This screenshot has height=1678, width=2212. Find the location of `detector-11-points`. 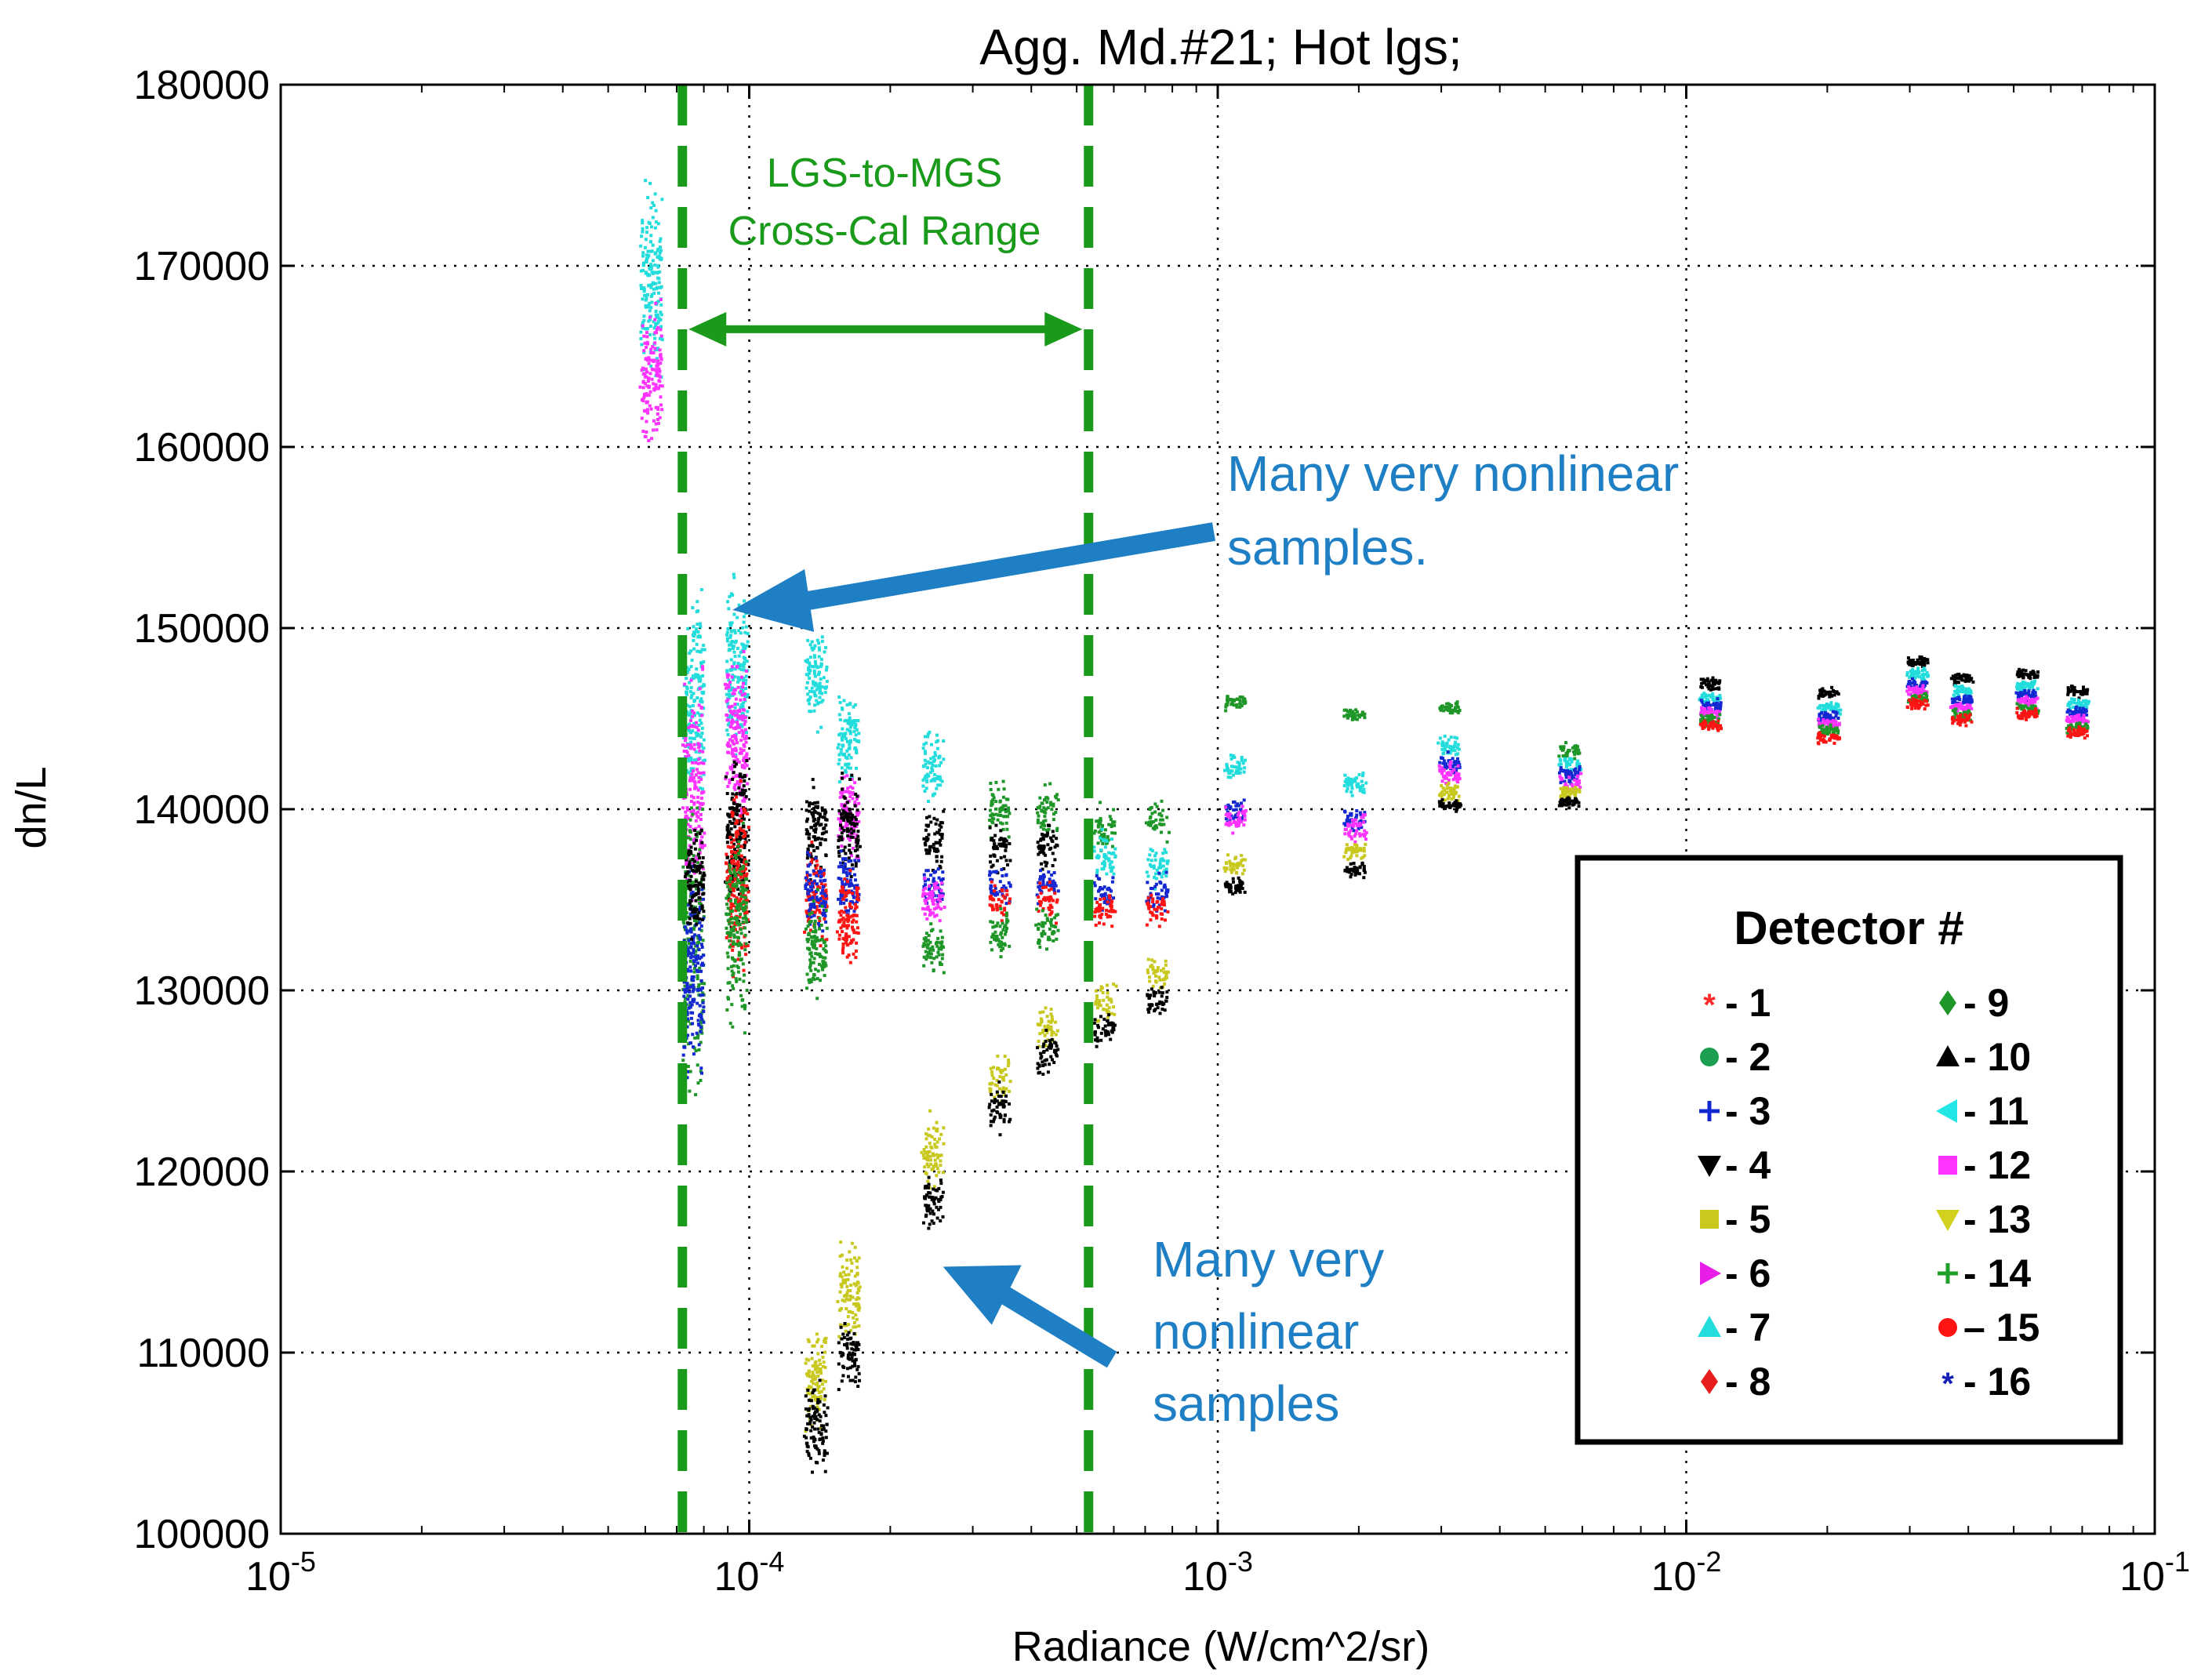

detector-11-points is located at coordinates (933, 766).